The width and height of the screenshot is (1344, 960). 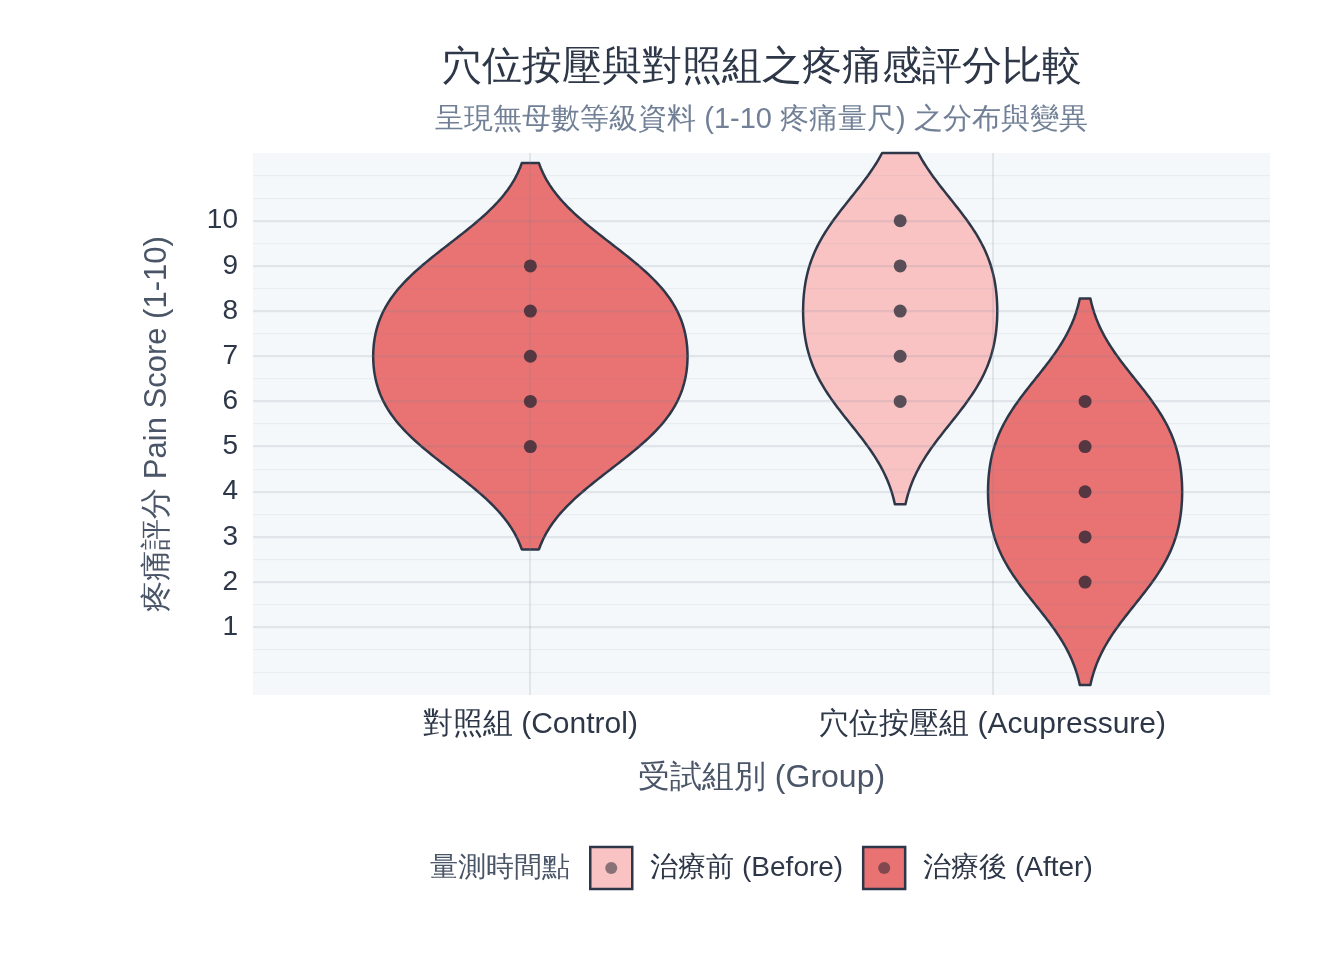 I want to click on x-axis-title: 受試組別 (Group), so click(x=761, y=775).